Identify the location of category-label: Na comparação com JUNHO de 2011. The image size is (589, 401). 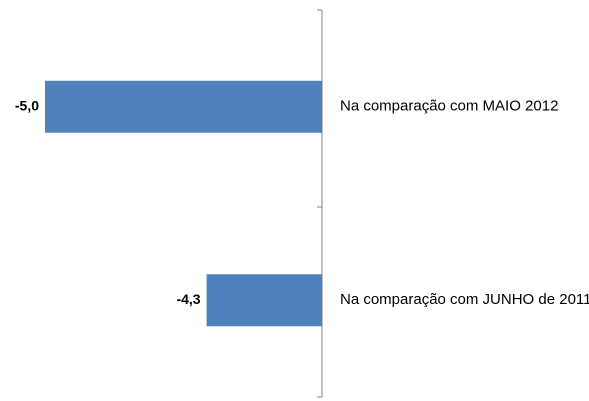
(464, 299).